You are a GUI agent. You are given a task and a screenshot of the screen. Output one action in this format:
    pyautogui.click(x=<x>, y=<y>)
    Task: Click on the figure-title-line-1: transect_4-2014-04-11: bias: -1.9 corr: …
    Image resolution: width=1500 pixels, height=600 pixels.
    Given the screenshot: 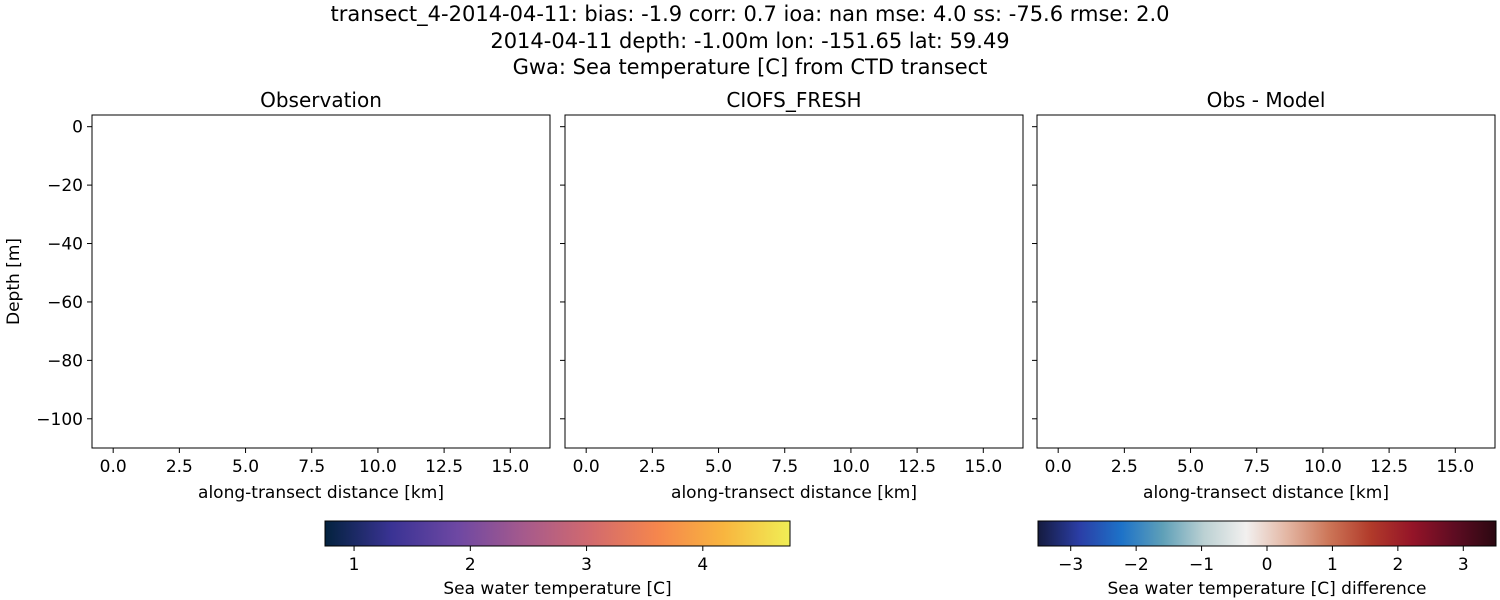 What is the action you would take?
    pyautogui.click(x=750, y=14)
    